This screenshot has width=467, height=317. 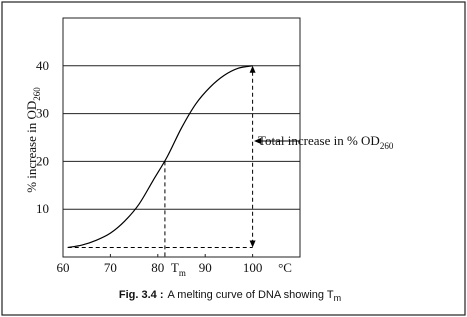 I want to click on y-tick-label: 20, so click(x=42, y=160).